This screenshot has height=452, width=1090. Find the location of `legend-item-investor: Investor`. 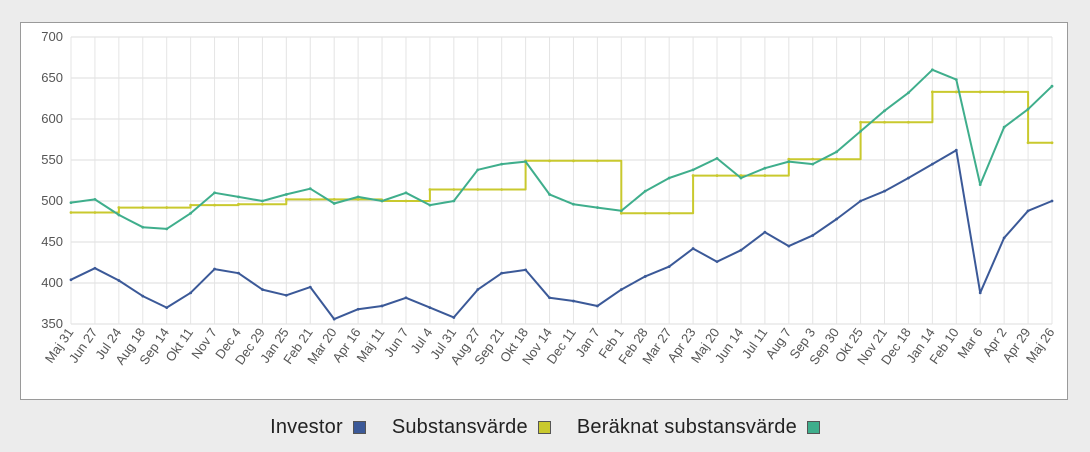

legend-item-investor: Investor is located at coordinates (318, 427).